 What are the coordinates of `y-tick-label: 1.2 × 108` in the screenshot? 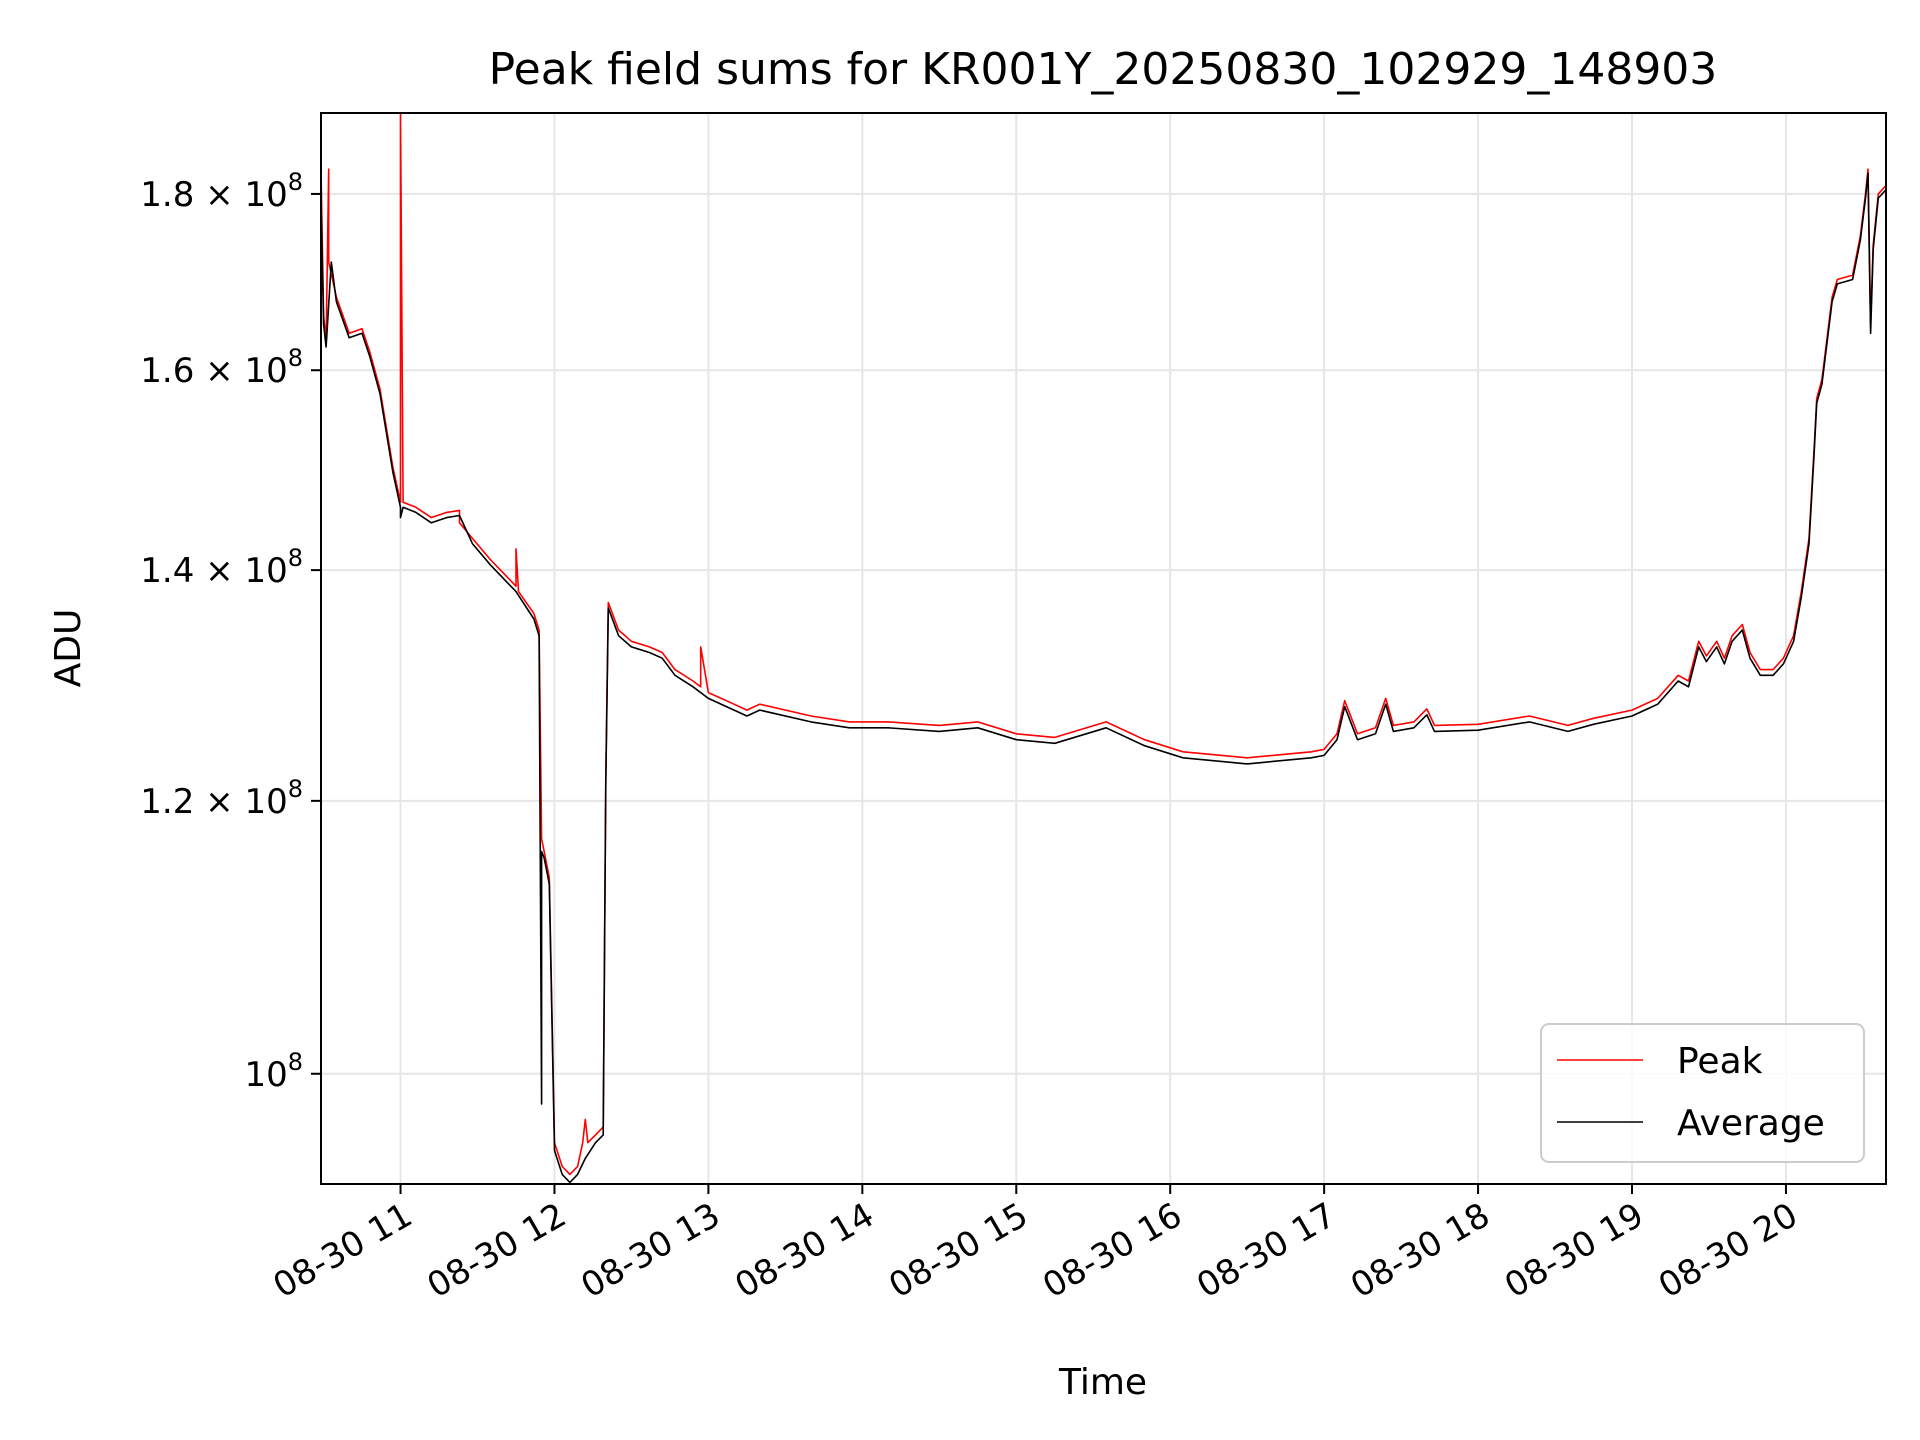 It's located at (221, 798).